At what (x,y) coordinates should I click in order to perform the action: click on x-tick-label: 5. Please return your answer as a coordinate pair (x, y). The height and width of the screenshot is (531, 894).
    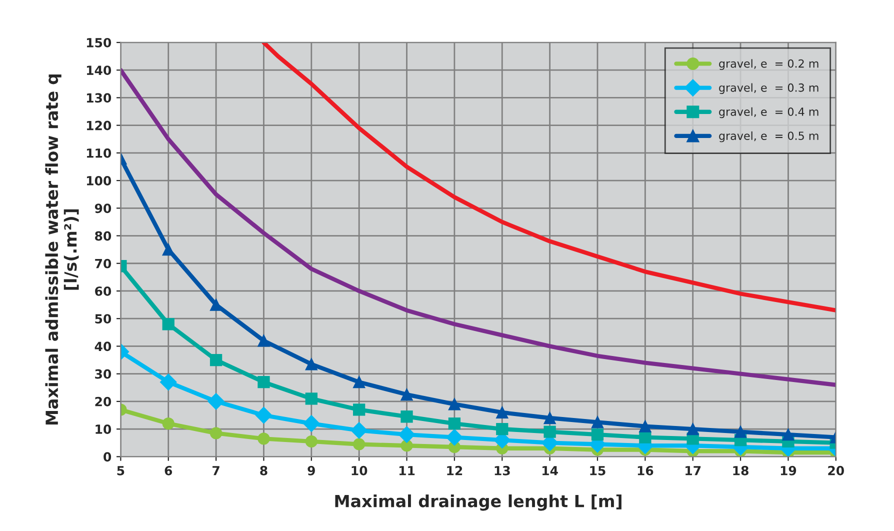
    Looking at the image, I should click on (120, 471).